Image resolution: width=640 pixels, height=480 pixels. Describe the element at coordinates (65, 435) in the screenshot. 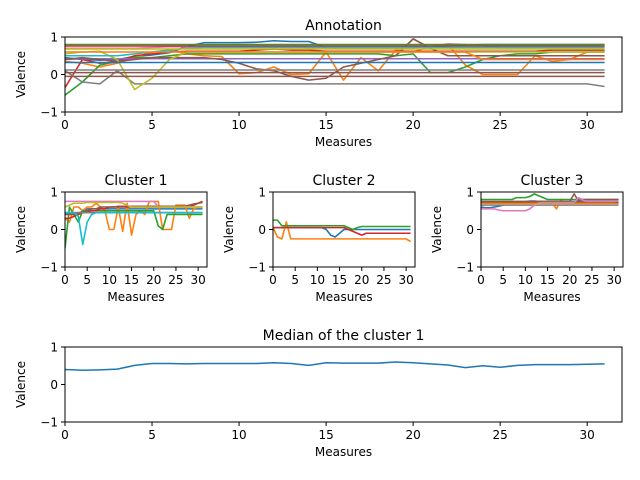

I see `median-of-the-cluster-1-x-tick-label: 0` at that location.